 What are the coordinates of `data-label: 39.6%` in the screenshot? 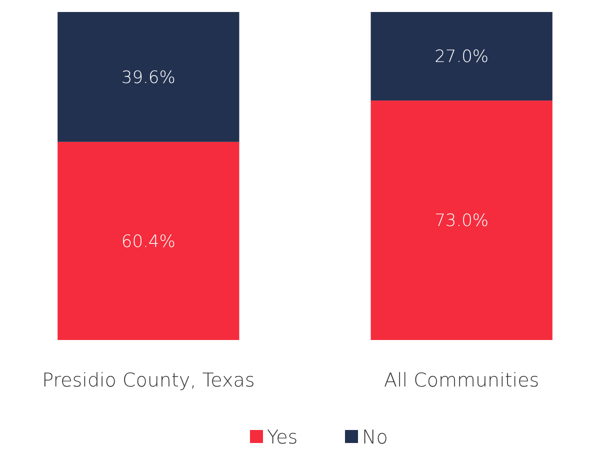 It's located at (148, 78).